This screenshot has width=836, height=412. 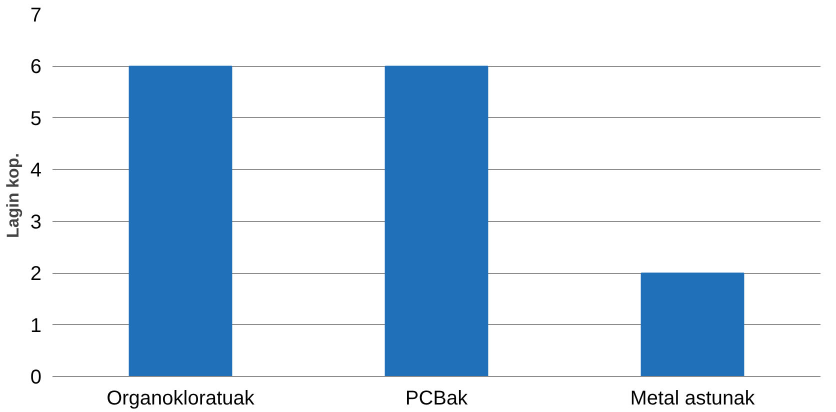 I want to click on x-tick-label: Organokloratuak, so click(x=181, y=399).